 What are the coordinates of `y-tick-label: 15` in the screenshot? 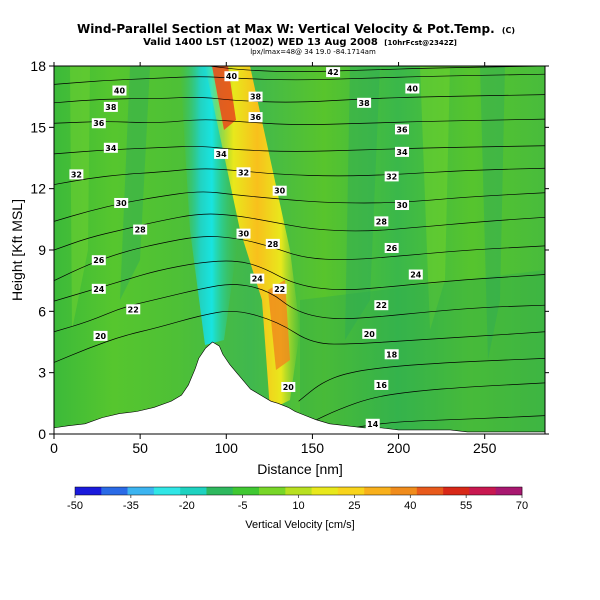 It's located at (38, 127).